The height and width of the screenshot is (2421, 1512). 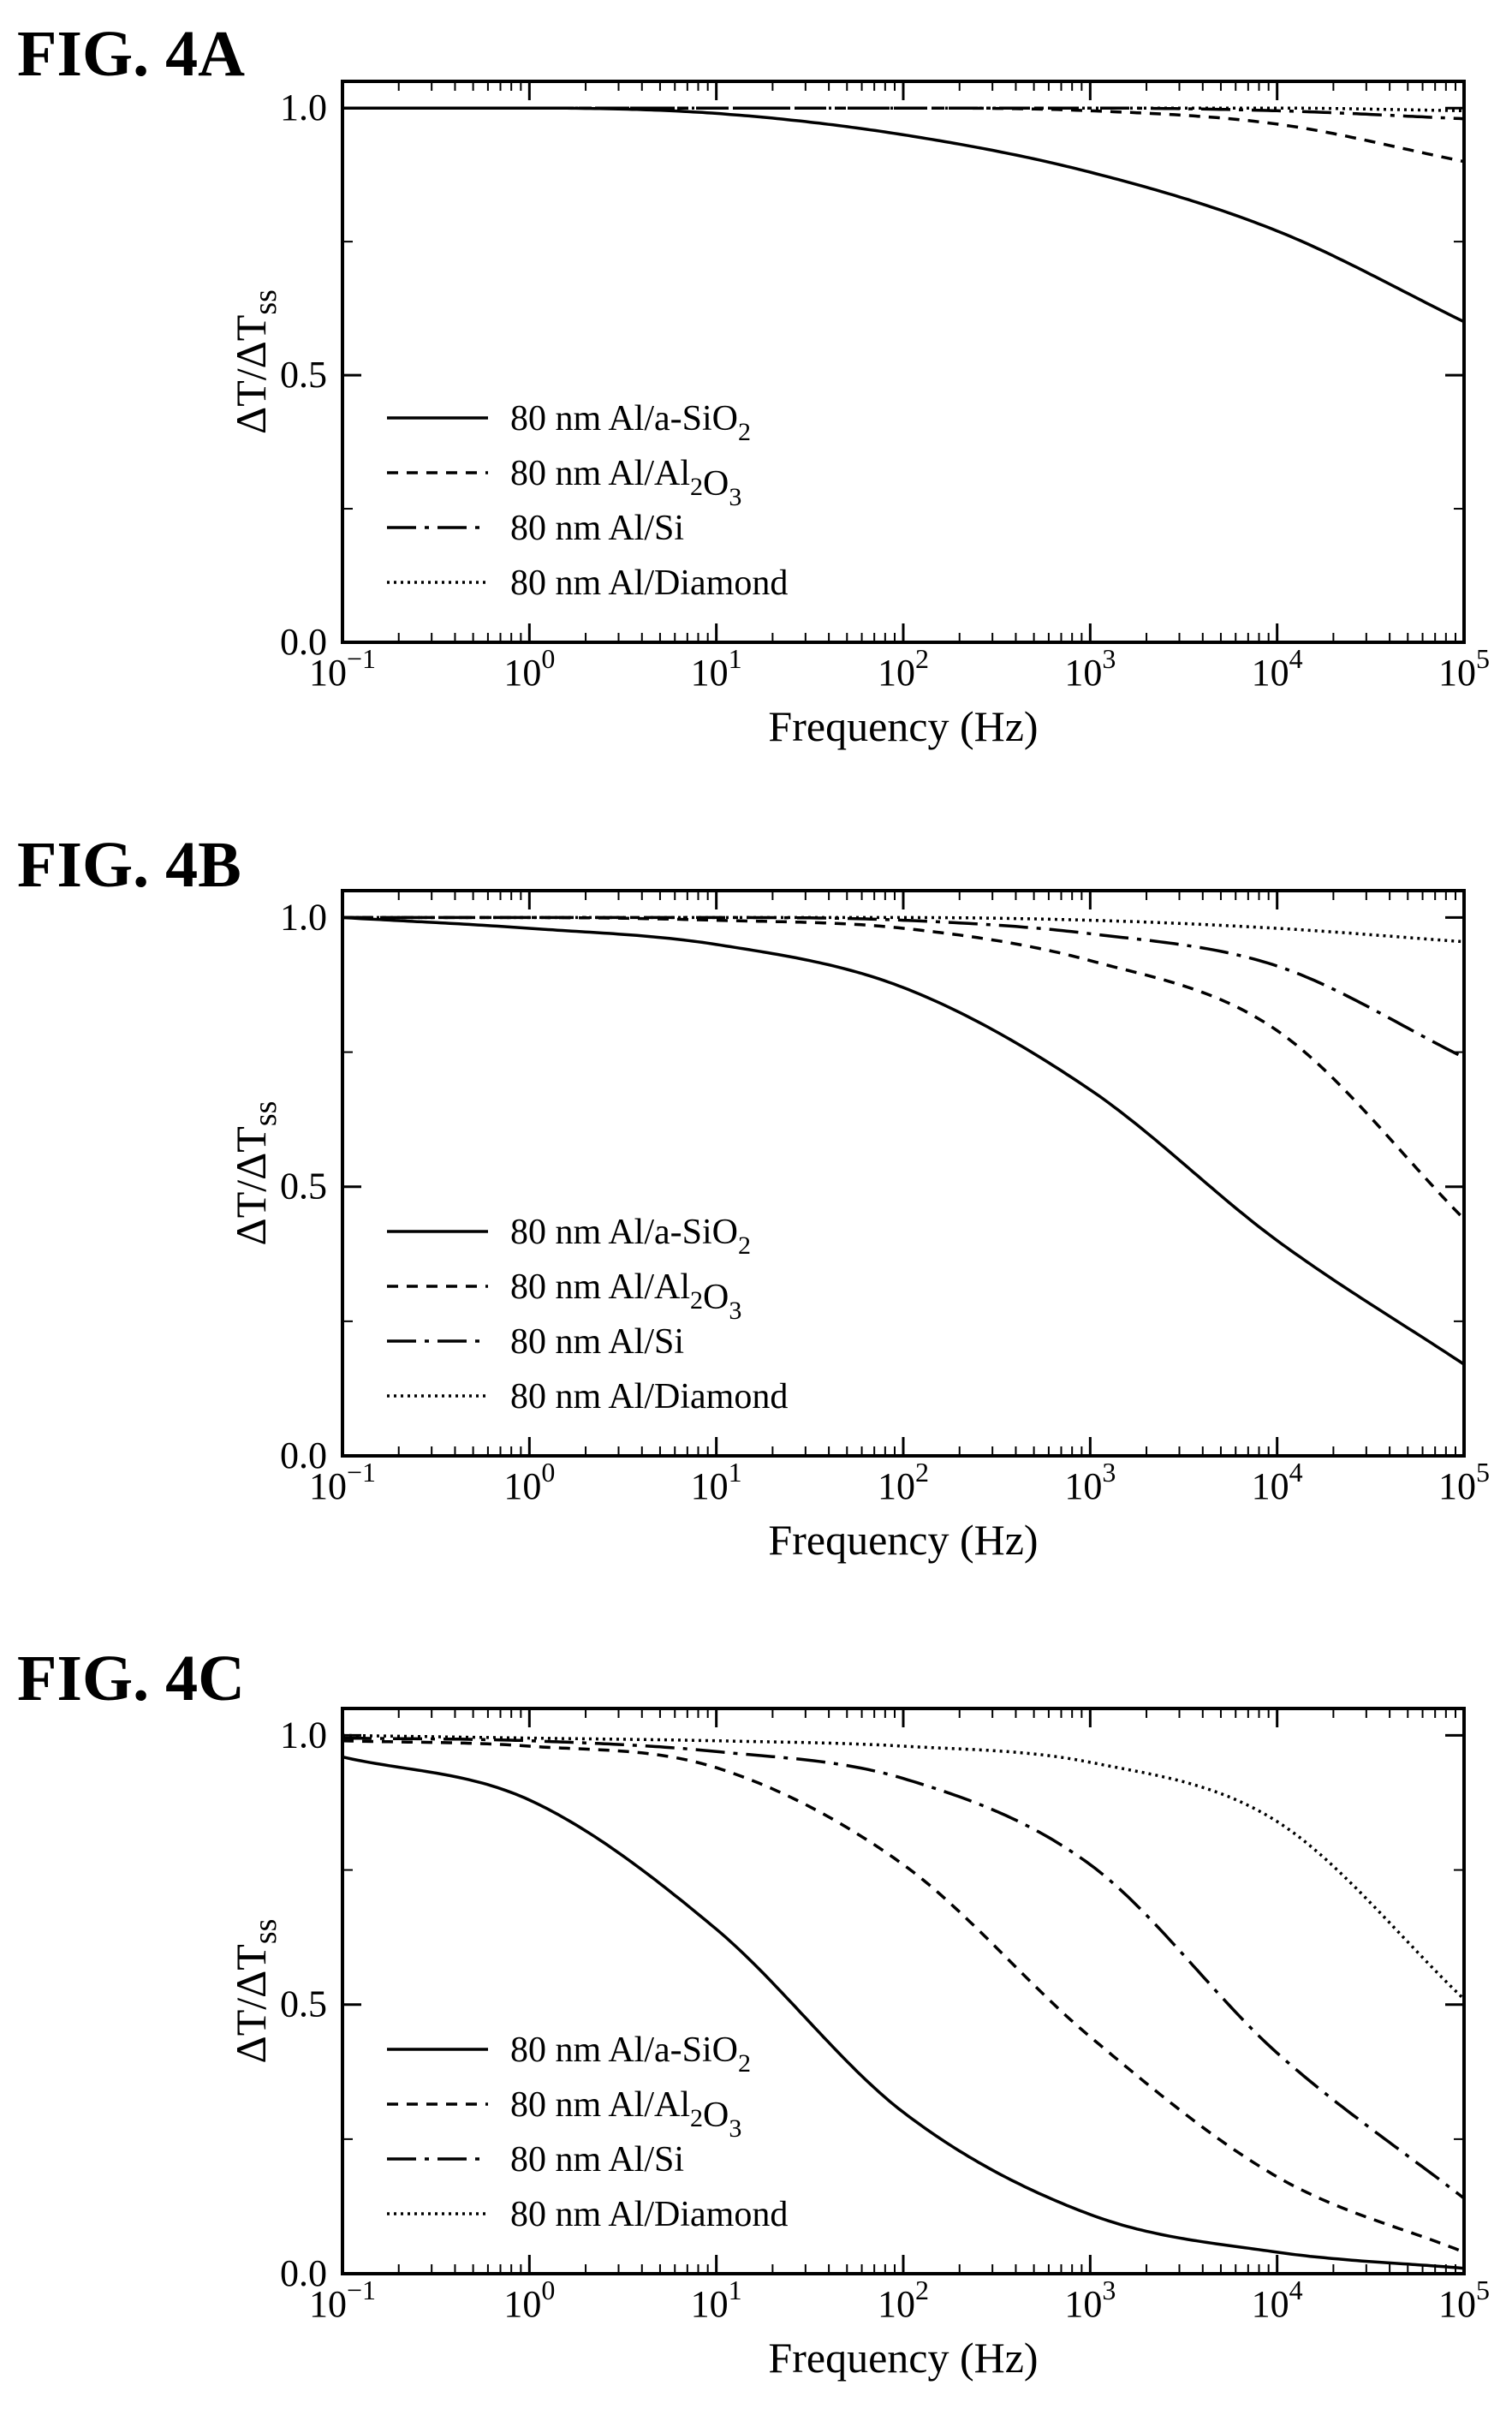 I want to click on figure-label: FIG. 4C, so click(x=131, y=1678).